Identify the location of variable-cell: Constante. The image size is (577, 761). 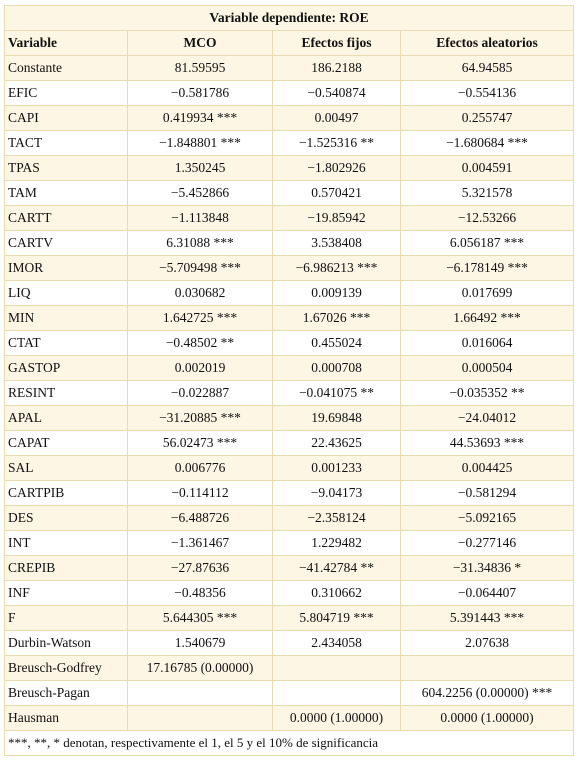
(66, 68).